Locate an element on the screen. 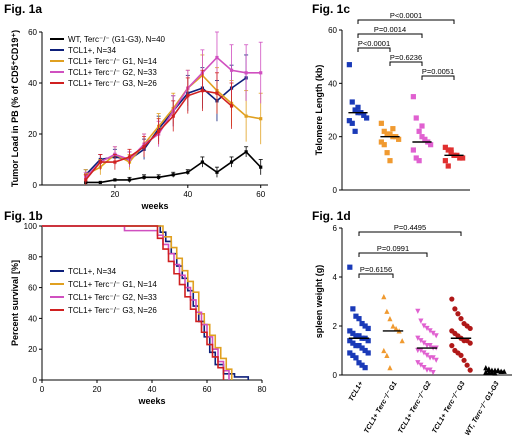 The width and height of the screenshot is (520, 445). x-category-label: TCL1+ Terc⁻/⁻ G3 is located at coordinates (448, 407).